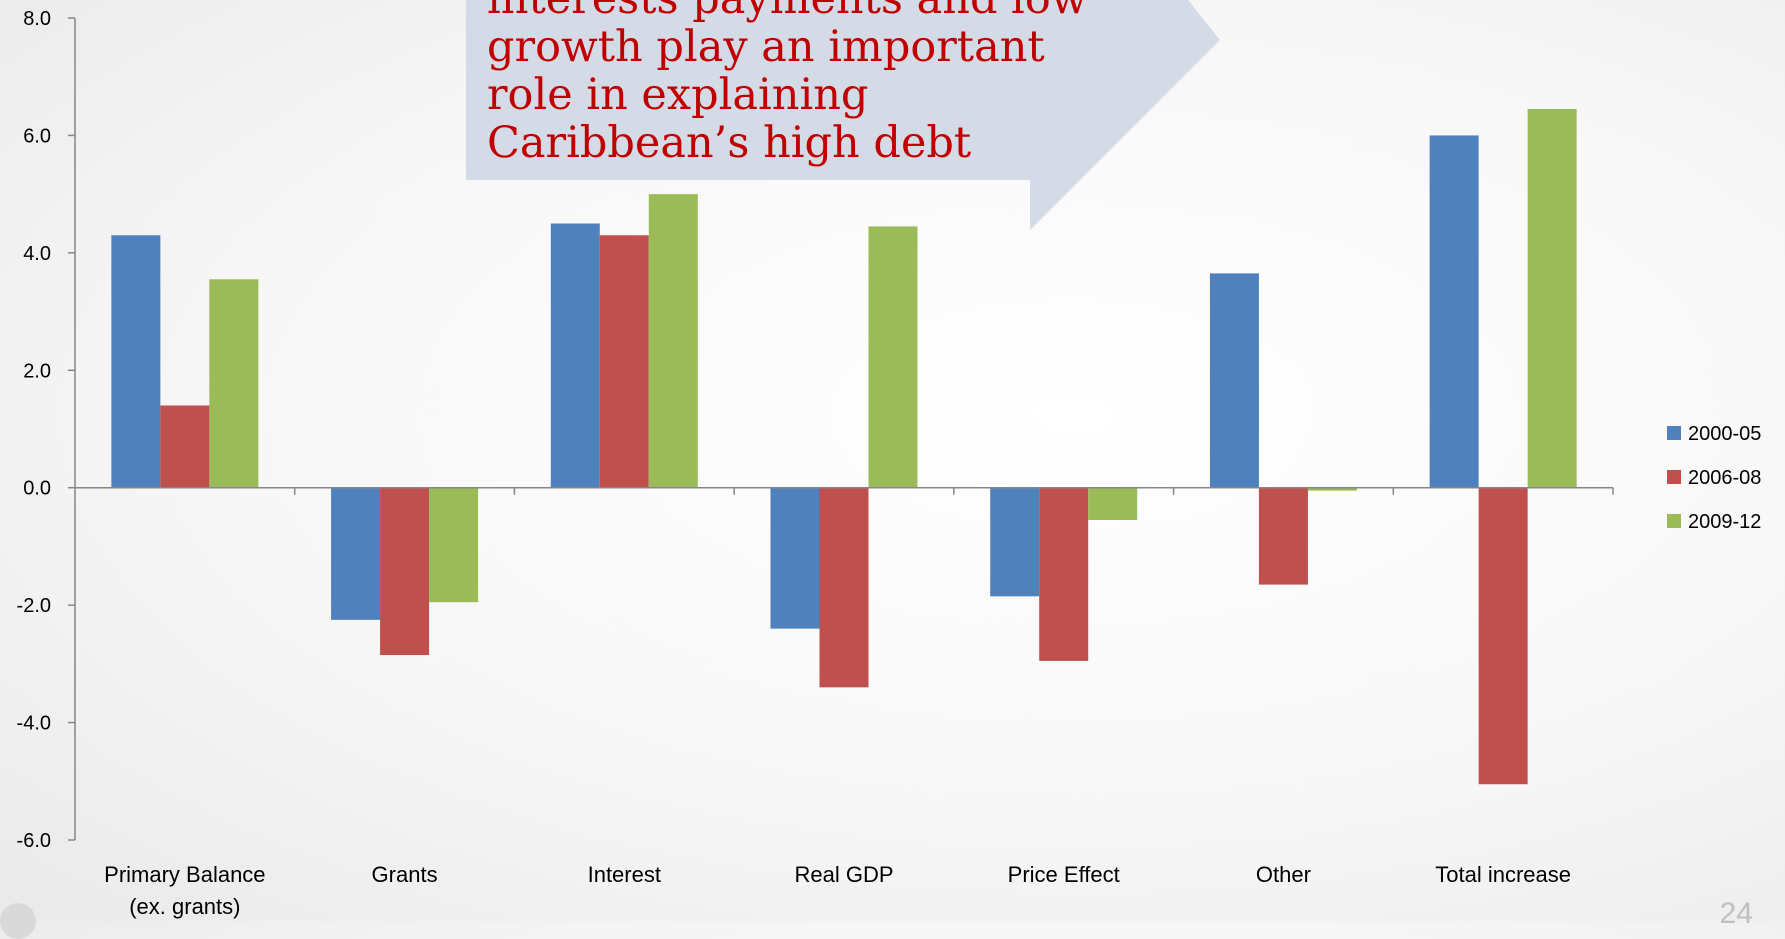  I want to click on legend-label: 2006-08, so click(1724, 478).